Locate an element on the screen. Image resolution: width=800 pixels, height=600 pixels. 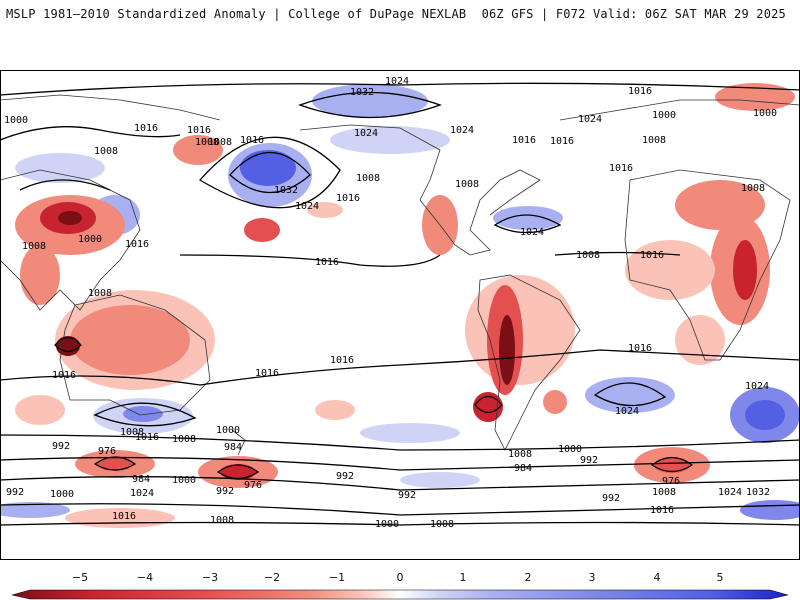
isobar-1032-aleutian is located at coordinates (270, 173).